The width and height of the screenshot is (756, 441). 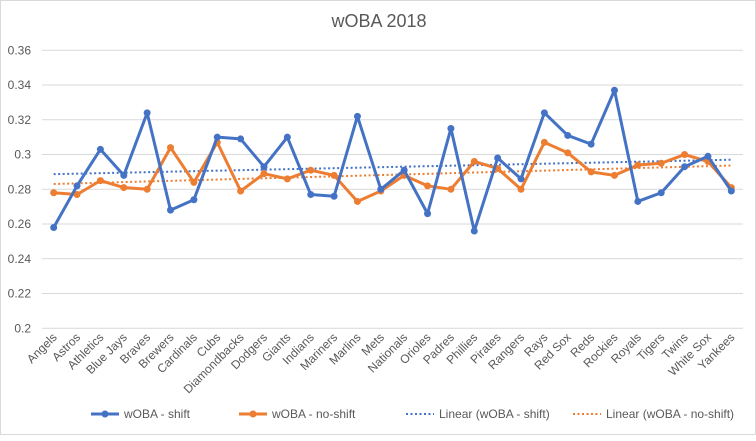 I want to click on y-tick-label: 0.26, so click(x=20, y=224).